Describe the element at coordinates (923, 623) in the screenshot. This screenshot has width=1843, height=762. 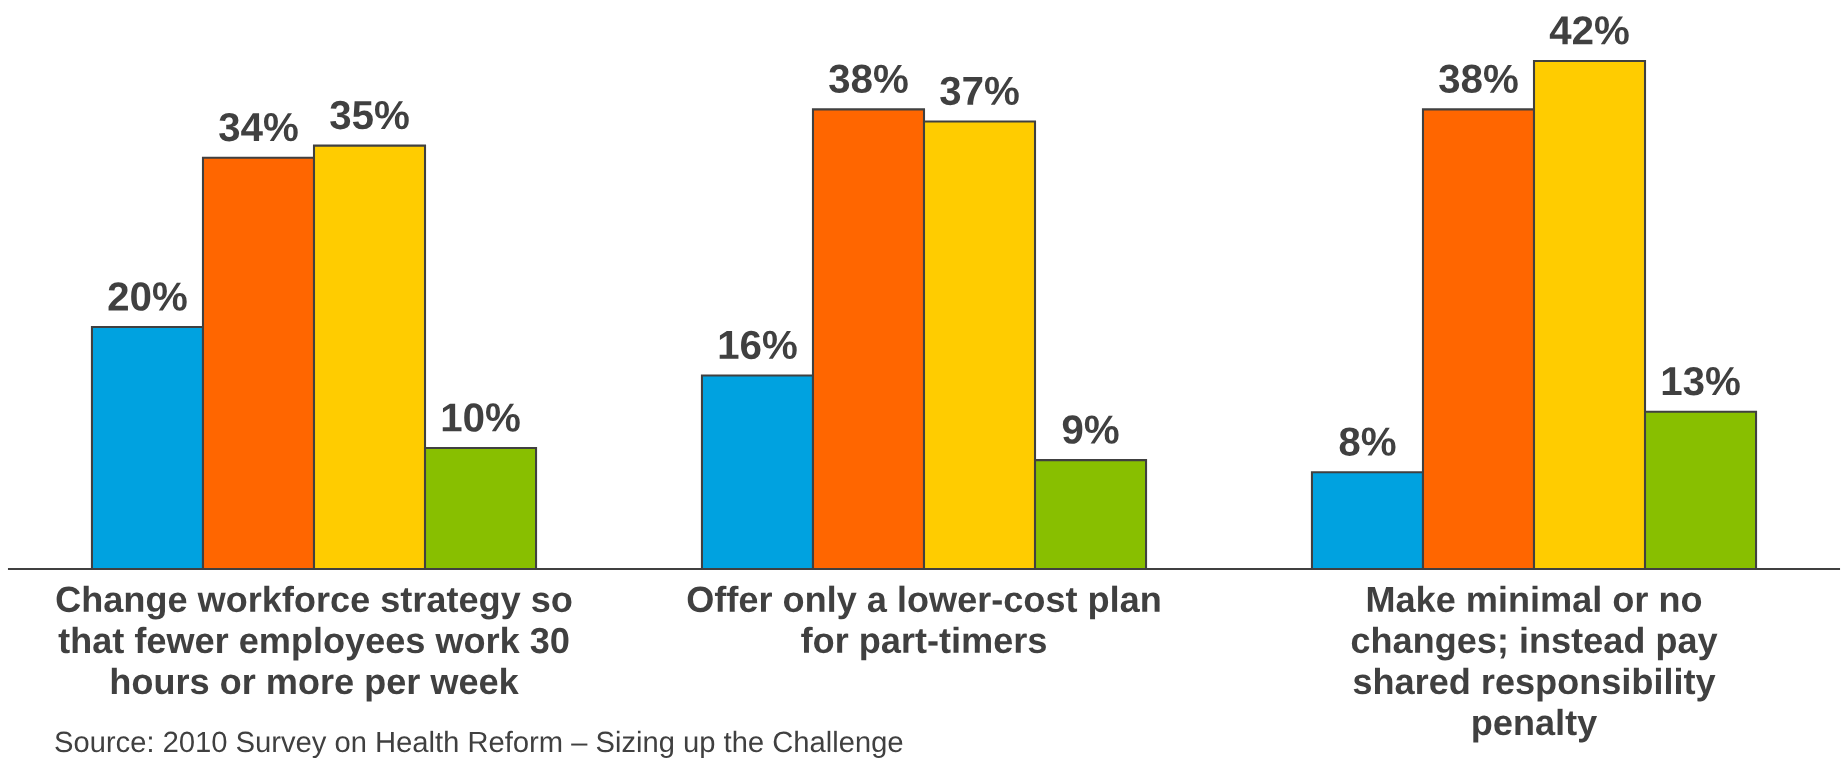
I see `x-tick-label: Offer only a lower-cost plan for part-timers` at that location.